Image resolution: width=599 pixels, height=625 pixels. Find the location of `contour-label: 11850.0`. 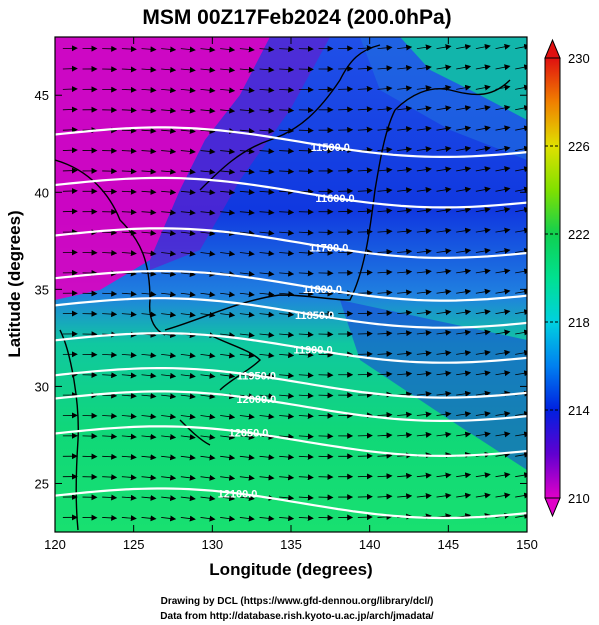

contour-label: 11850.0 is located at coordinates (314, 316).